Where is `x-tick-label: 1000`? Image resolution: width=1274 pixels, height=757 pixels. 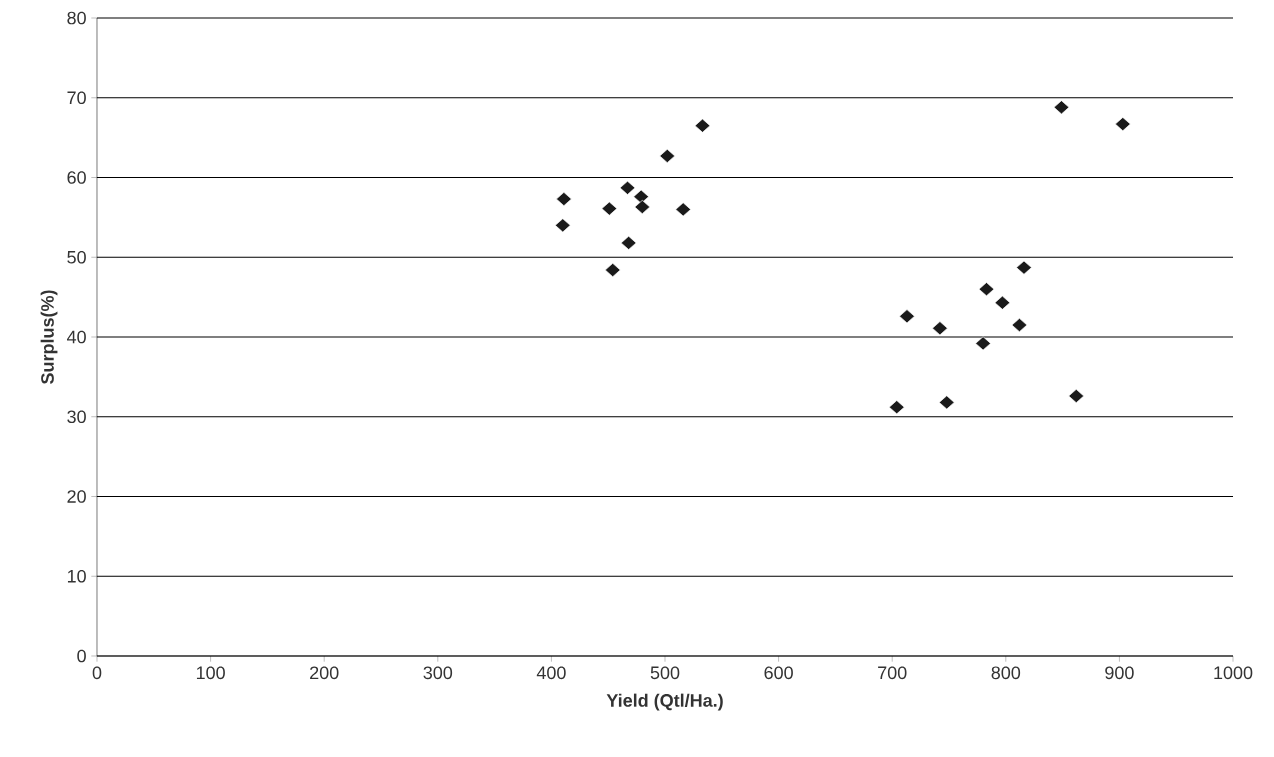 x-tick-label: 1000 is located at coordinates (1233, 673).